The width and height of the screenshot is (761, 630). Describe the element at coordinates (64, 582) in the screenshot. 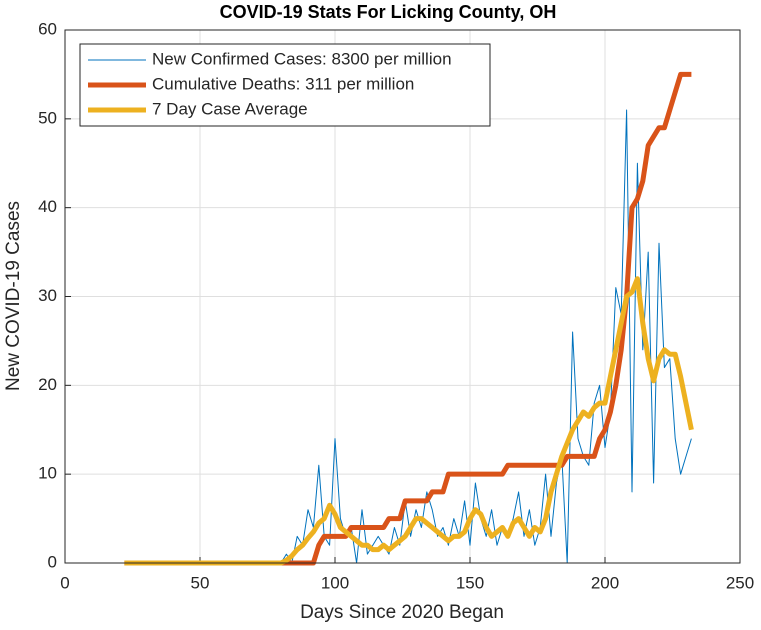

I see `x-tick-label: 0` at that location.